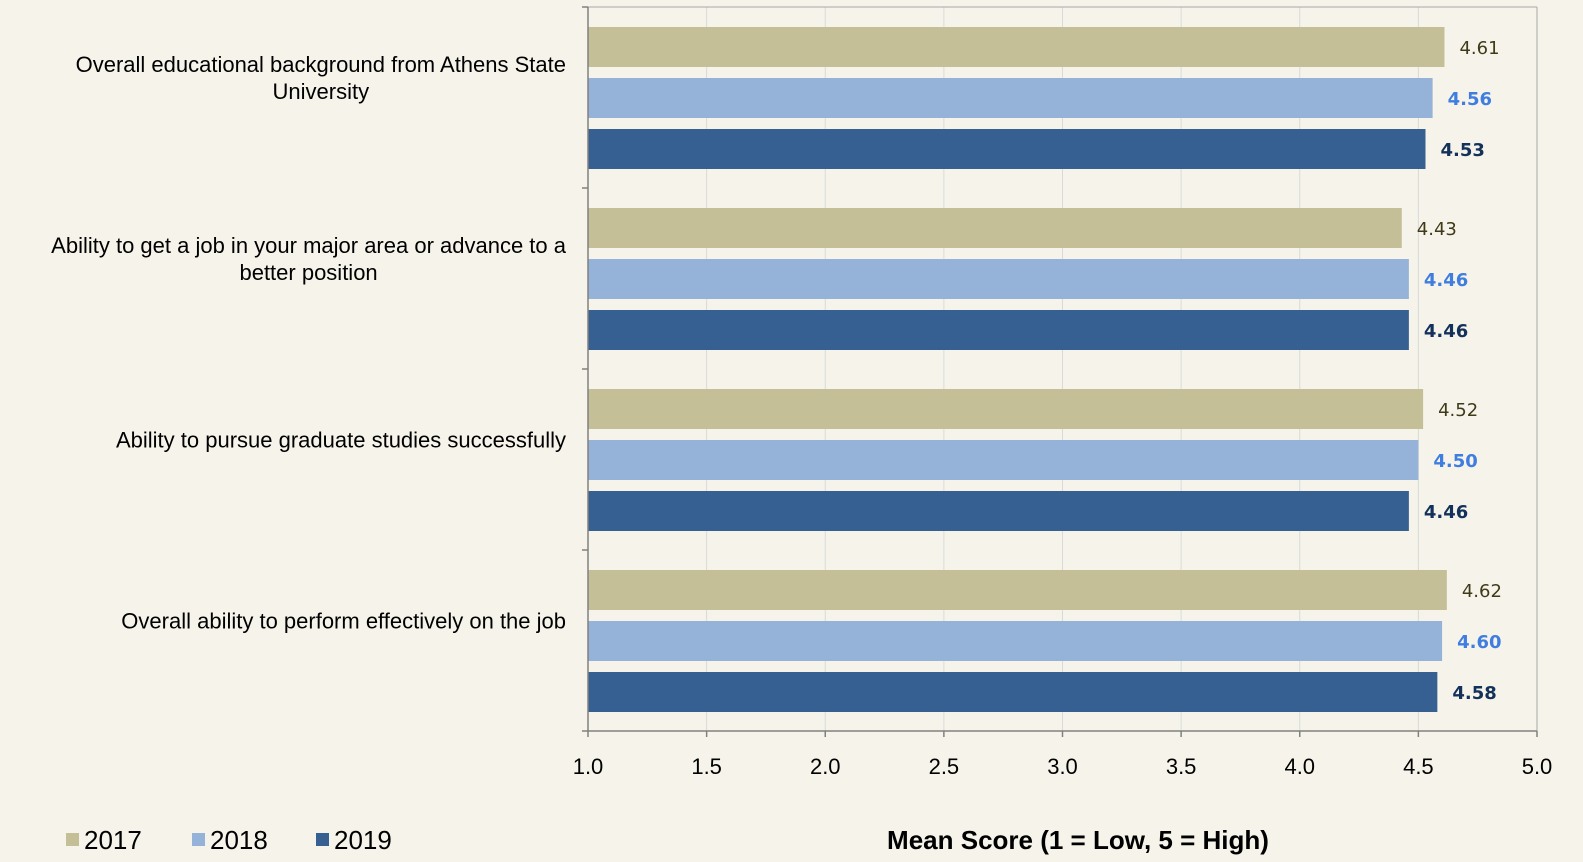 The width and height of the screenshot is (1583, 862). Describe the element at coordinates (363, 840) in the screenshot. I see `legend-label: 2019` at that location.